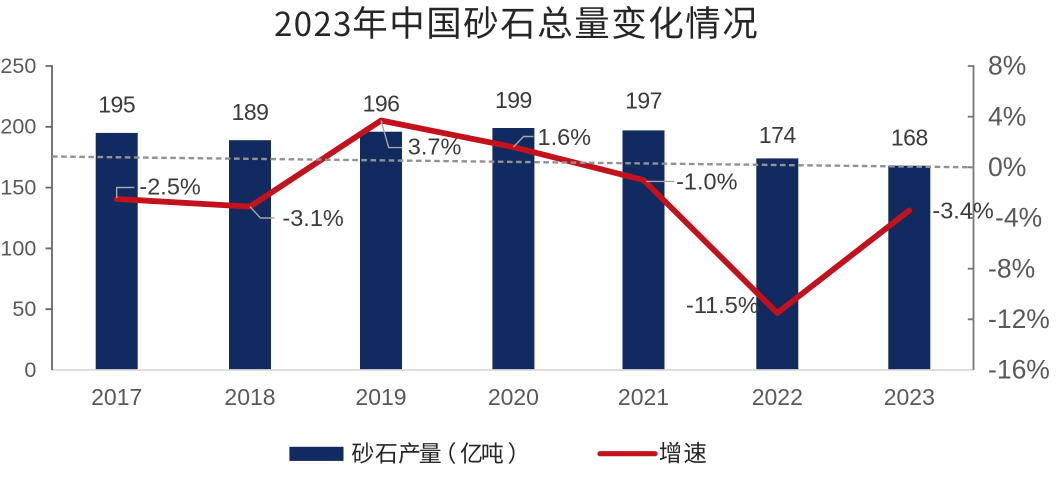 This screenshot has width=1063, height=478. I want to click on svg-text: -8%, so click(1011, 268).